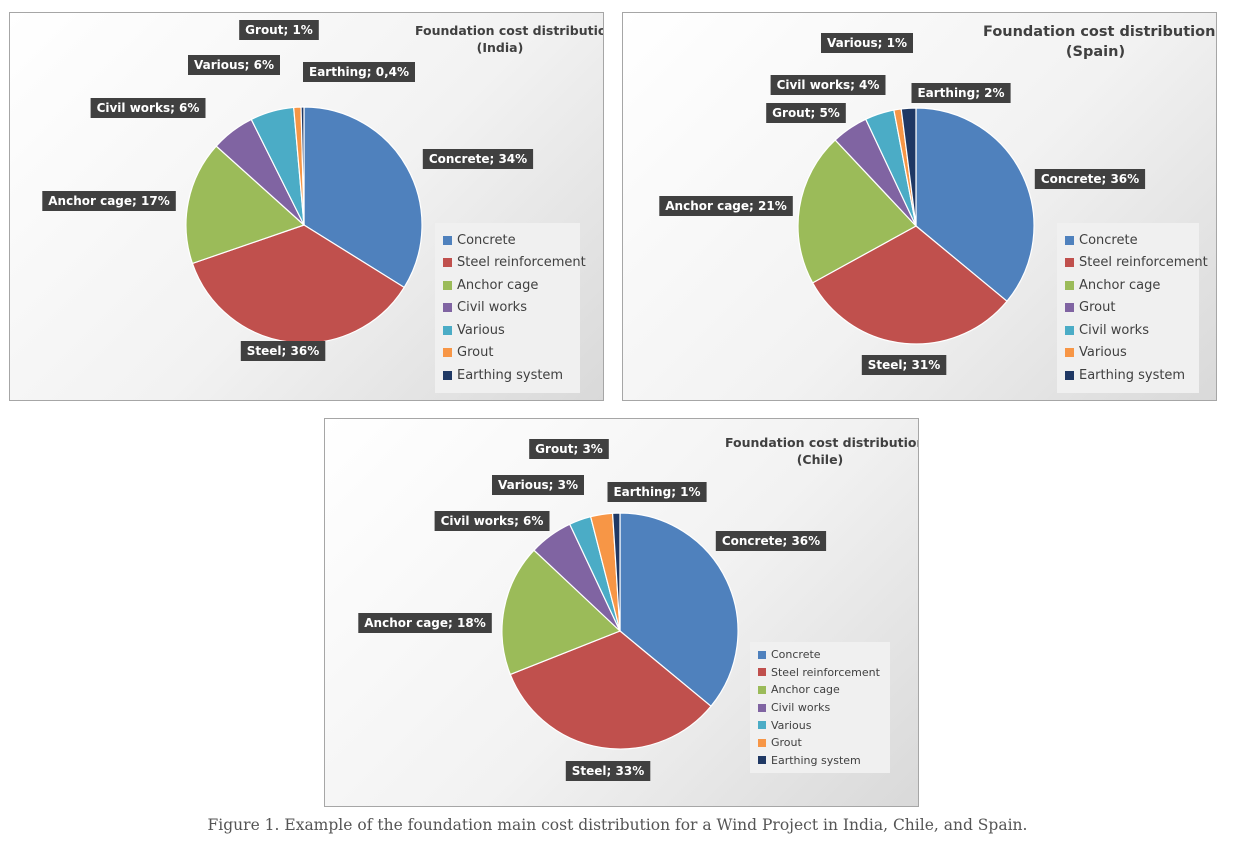  I want to click on data-label-text: Civil works; 4%, so click(828, 85).